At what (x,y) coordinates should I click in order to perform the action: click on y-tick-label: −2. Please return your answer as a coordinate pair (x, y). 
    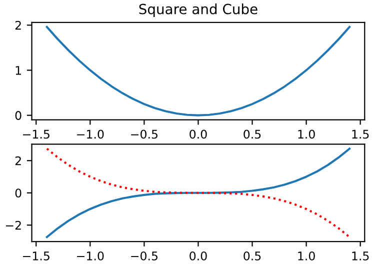
    Looking at the image, I should click on (13, 225).